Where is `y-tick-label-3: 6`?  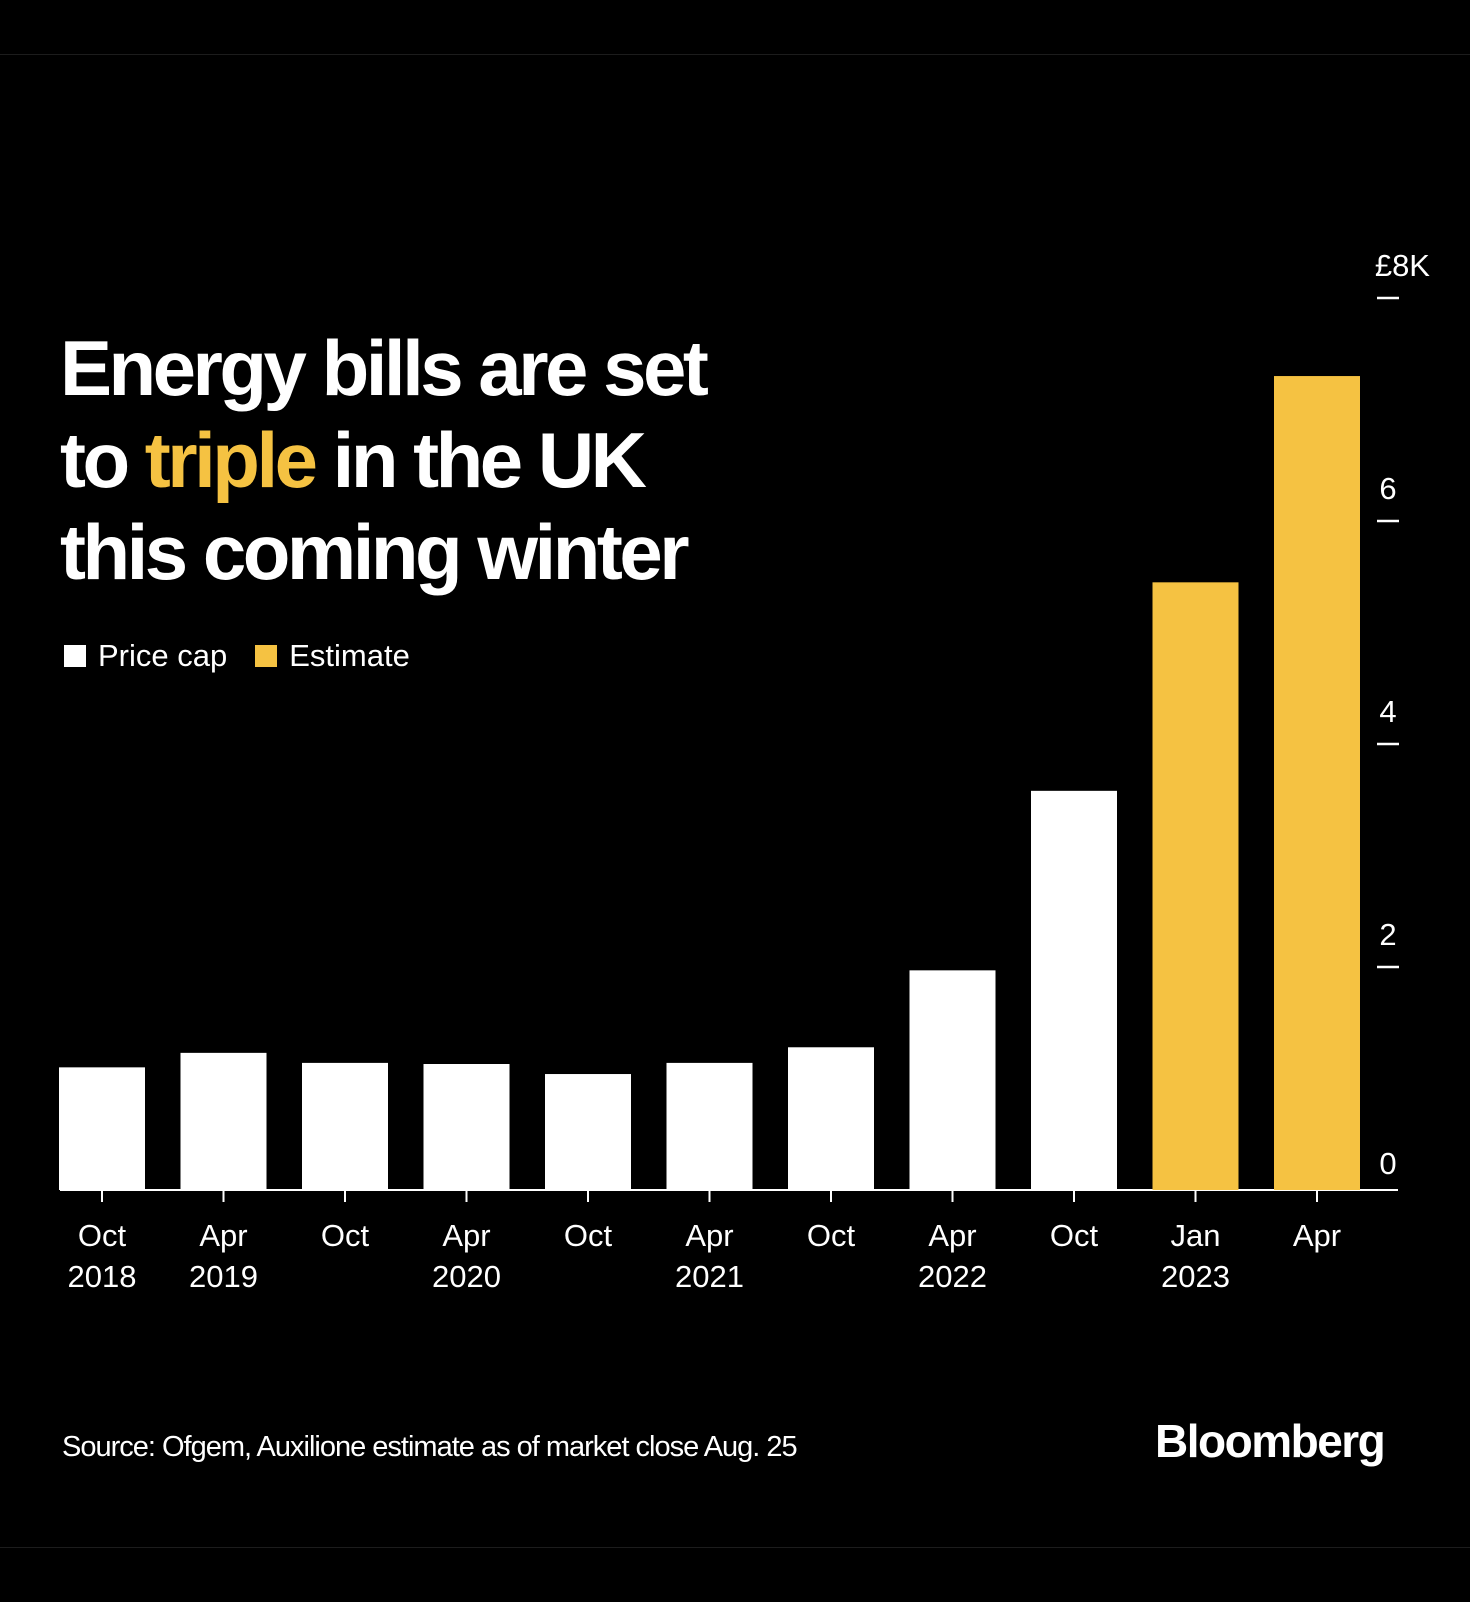
y-tick-label-3: 6 is located at coordinates (1387, 488).